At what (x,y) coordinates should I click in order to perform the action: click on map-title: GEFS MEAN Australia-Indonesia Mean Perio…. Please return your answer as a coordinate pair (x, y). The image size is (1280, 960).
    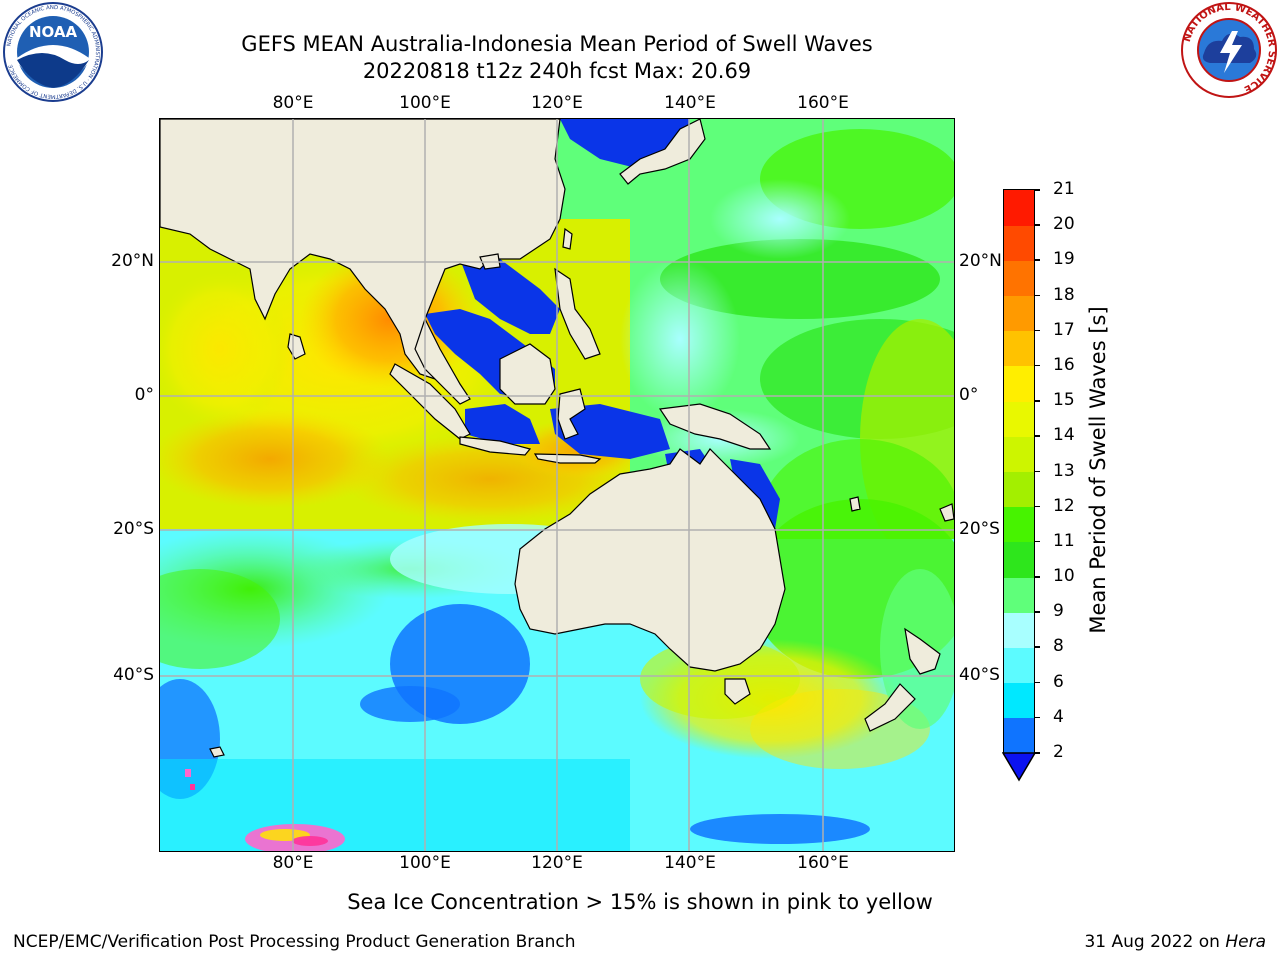
    Looking at the image, I should click on (557, 44).